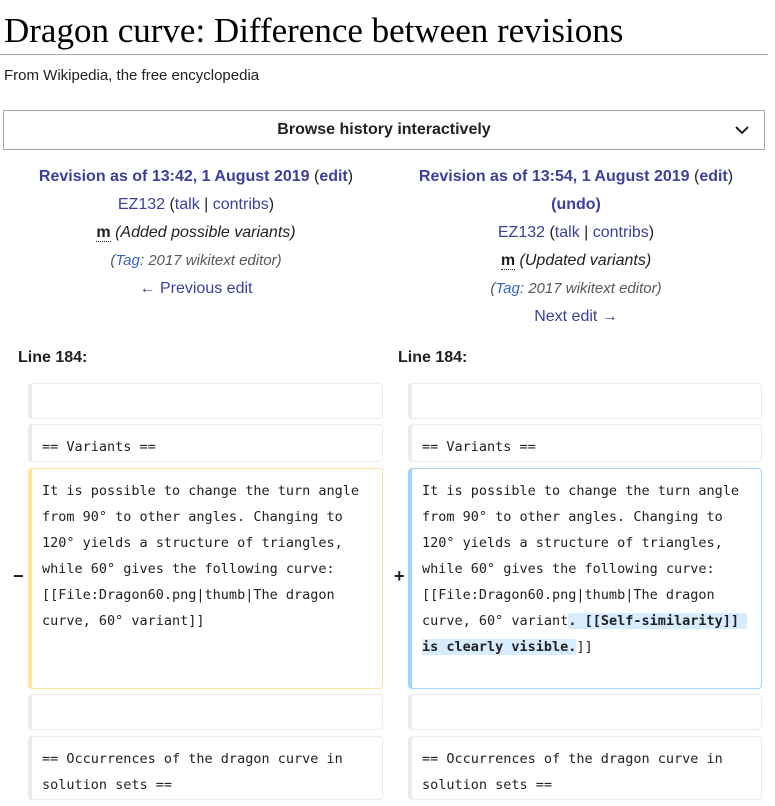 This screenshot has width=775, height=806. Describe the element at coordinates (713, 176) in the screenshot. I see `new-revision-edit-link: edit` at that location.